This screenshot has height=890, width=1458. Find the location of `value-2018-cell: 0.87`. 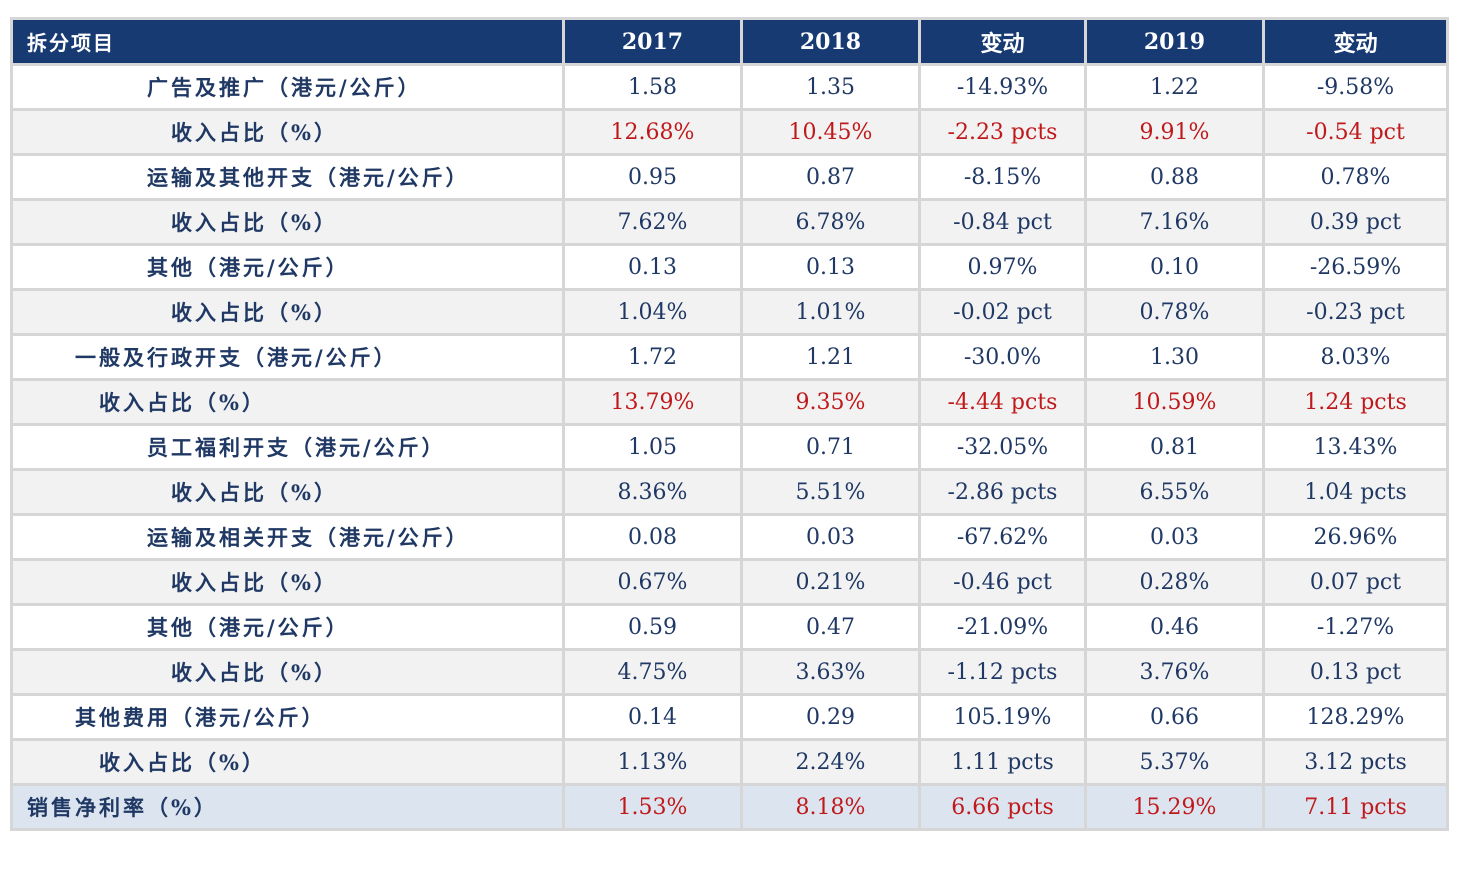

value-2018-cell: 0.87 is located at coordinates (830, 177).